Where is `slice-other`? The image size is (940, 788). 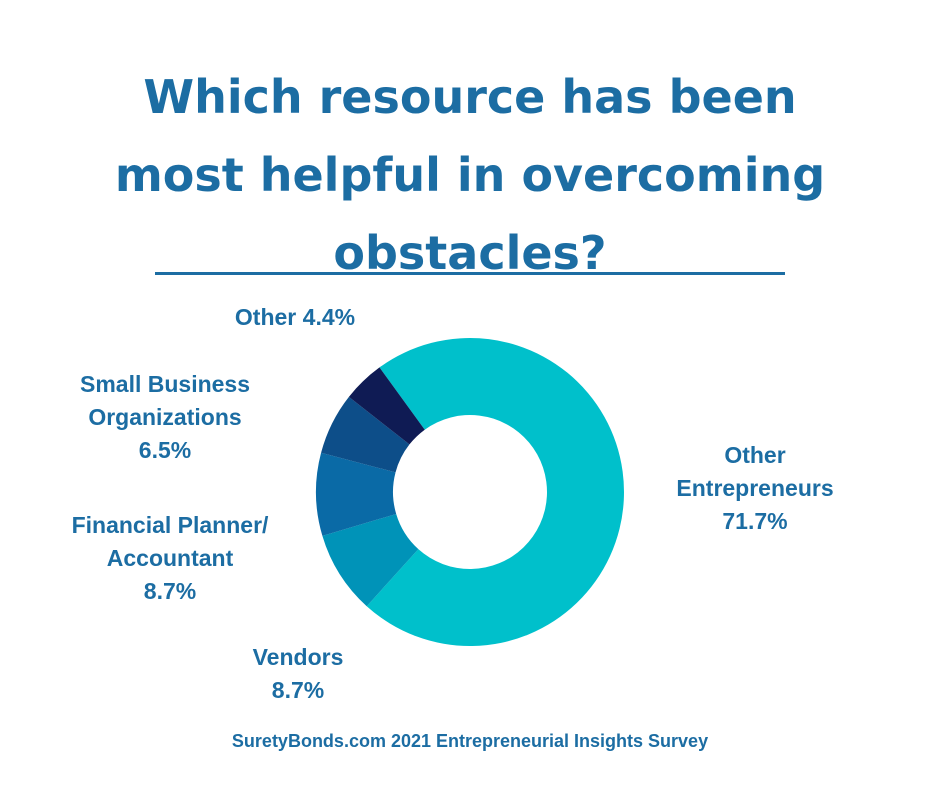 slice-other is located at coordinates (386, 406).